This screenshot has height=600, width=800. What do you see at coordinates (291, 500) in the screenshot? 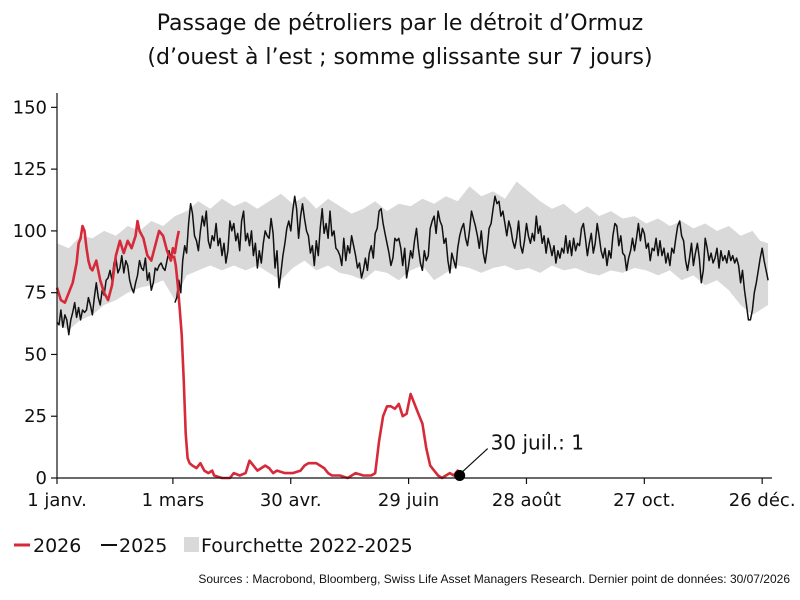
I see `x-tick-label: 30 avr.` at bounding box center [291, 500].